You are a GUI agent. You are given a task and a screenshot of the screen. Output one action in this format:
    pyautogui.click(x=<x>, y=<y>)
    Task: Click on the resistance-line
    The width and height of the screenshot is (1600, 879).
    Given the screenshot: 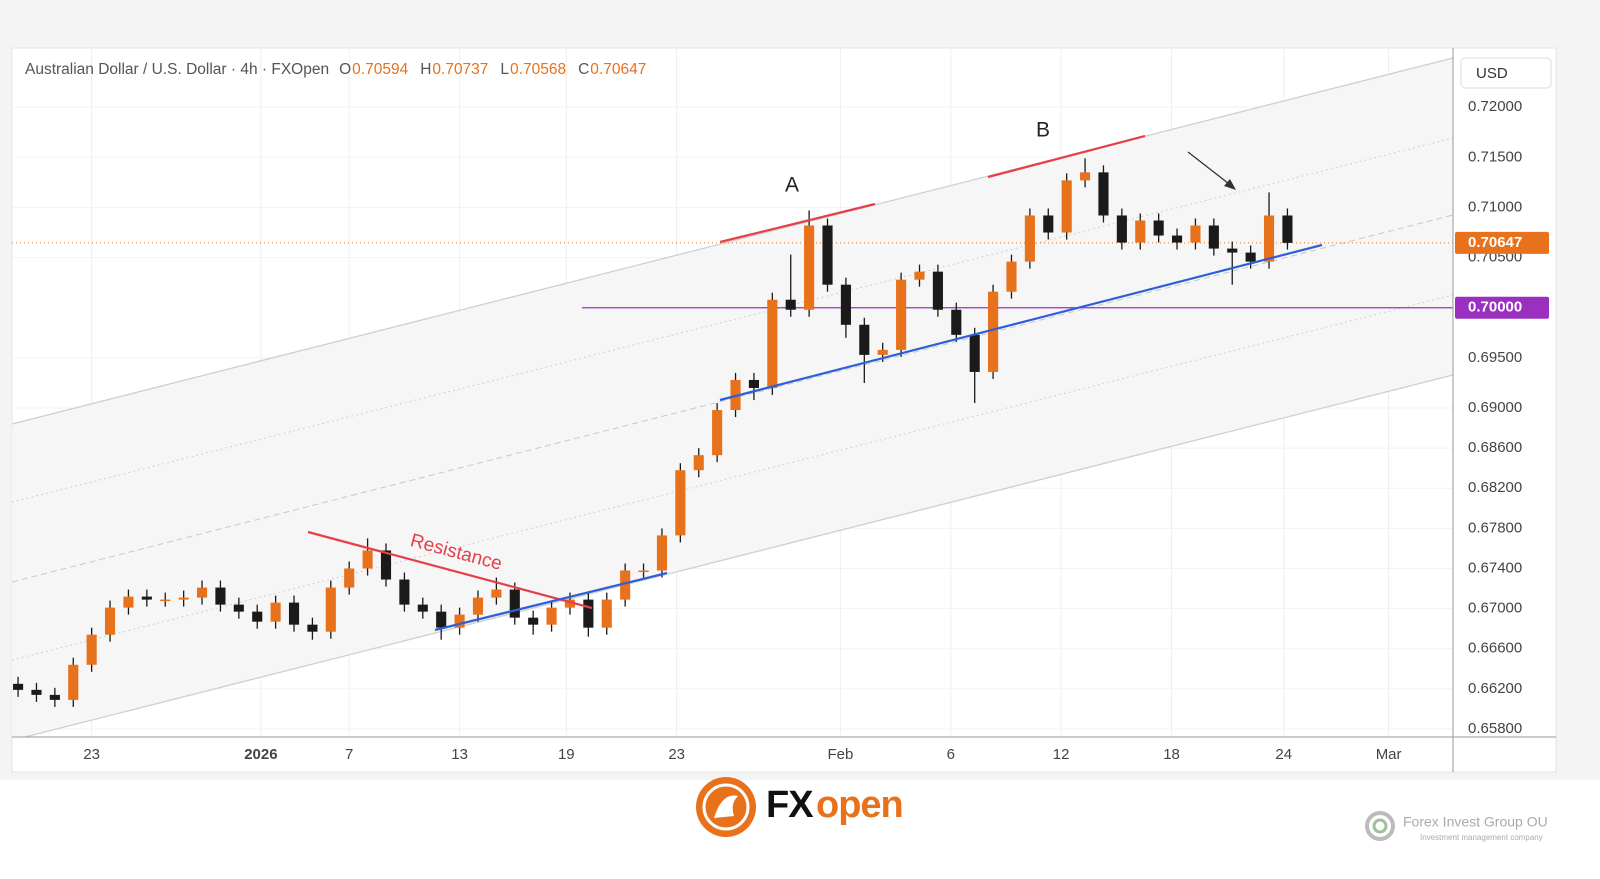 What is the action you would take?
    pyautogui.click(x=450, y=570)
    